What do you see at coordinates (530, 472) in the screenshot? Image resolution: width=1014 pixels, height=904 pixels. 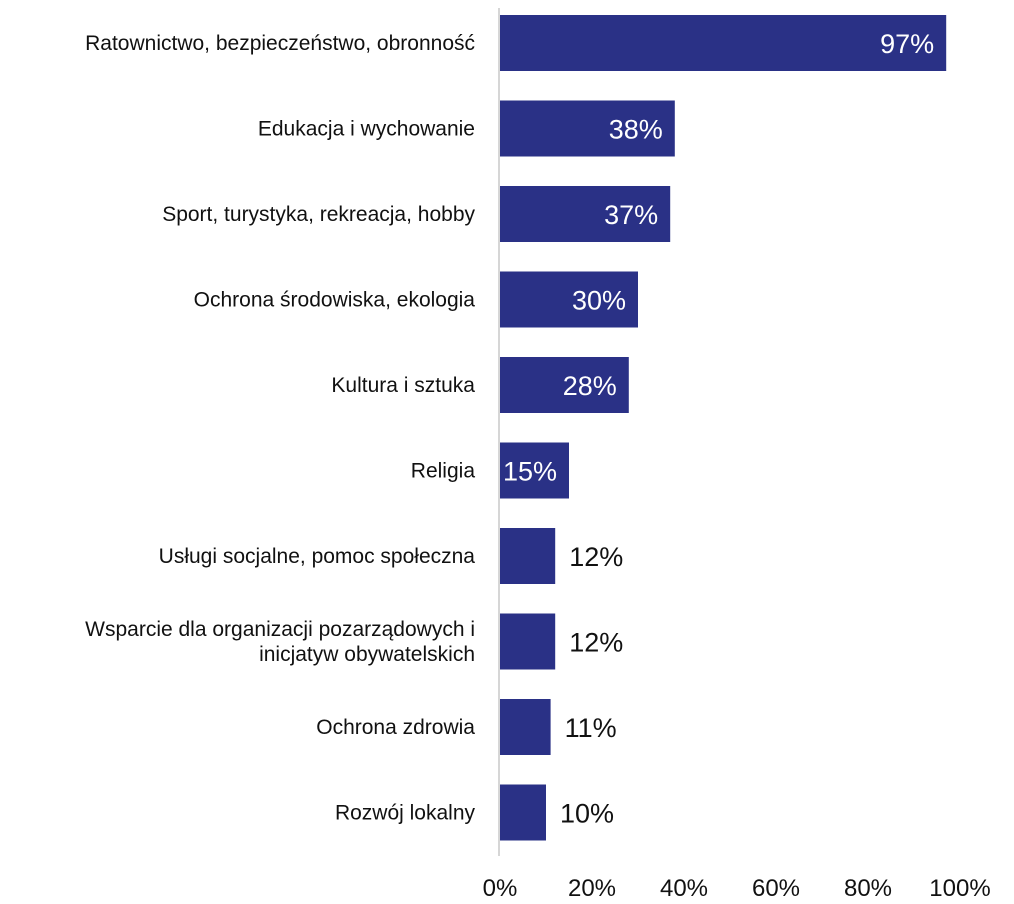 I see `value-label: 15%` at bounding box center [530, 472].